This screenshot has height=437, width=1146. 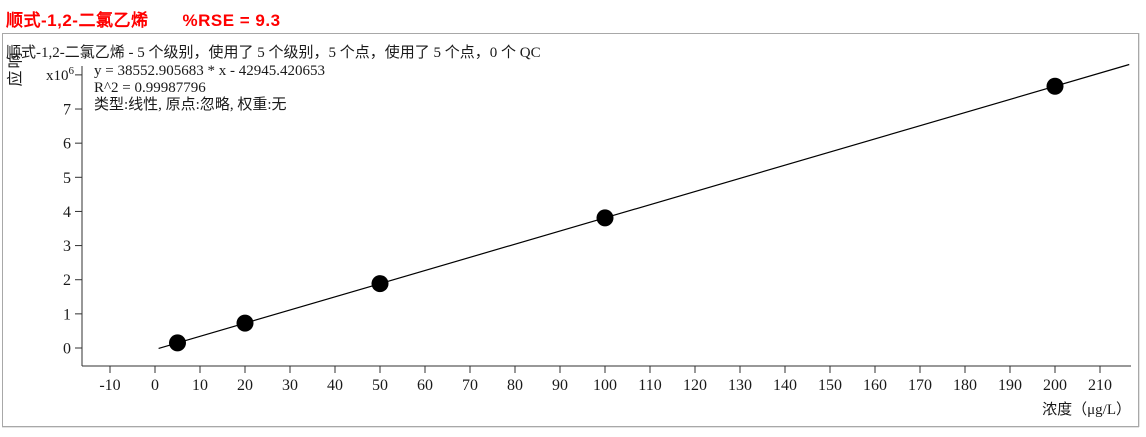 I want to click on x-tick-label: 60, so click(x=425, y=385).